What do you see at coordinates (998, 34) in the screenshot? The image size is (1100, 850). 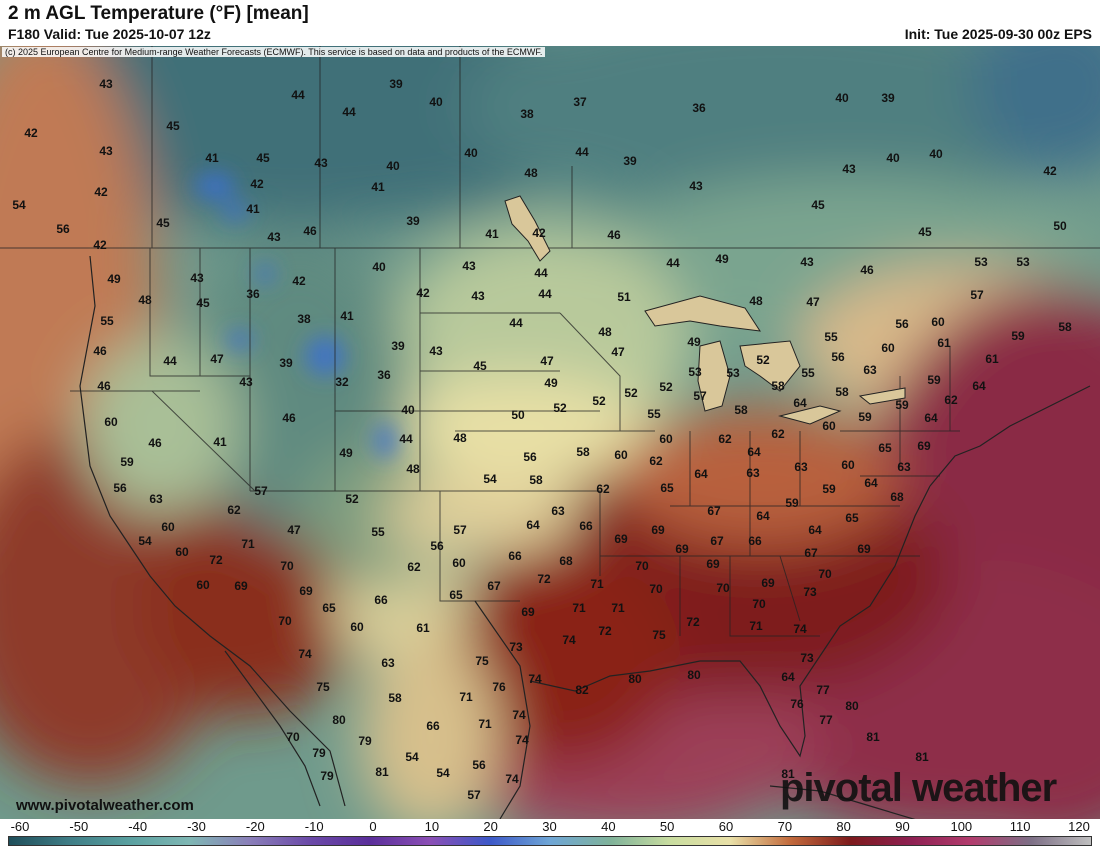 I see `init-time: Init: Tue 2025-09-30 00z EPS` at bounding box center [998, 34].